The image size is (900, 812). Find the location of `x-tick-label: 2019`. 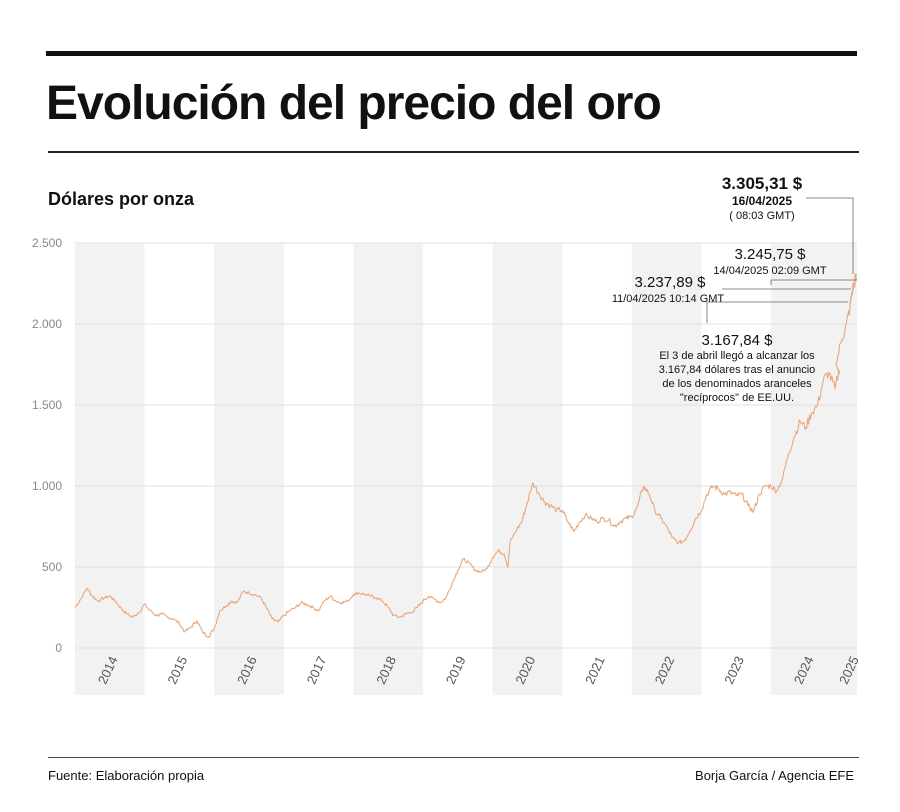

x-tick-label: 2019 is located at coordinates (456, 670).